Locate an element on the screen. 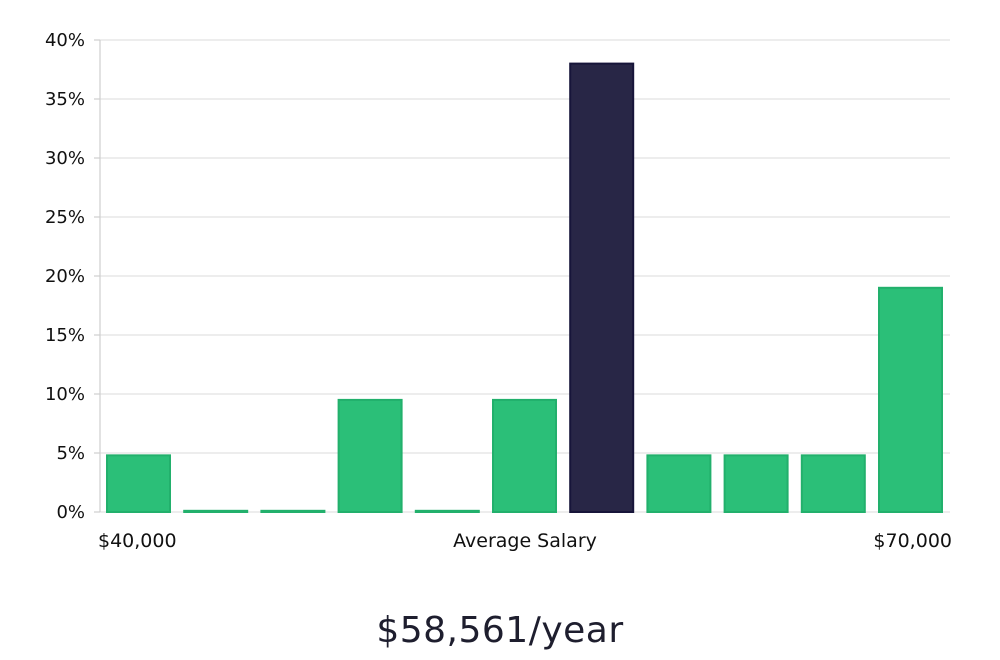 This screenshot has width=1000, height=660. bar-average-salary is located at coordinates (602, 287).